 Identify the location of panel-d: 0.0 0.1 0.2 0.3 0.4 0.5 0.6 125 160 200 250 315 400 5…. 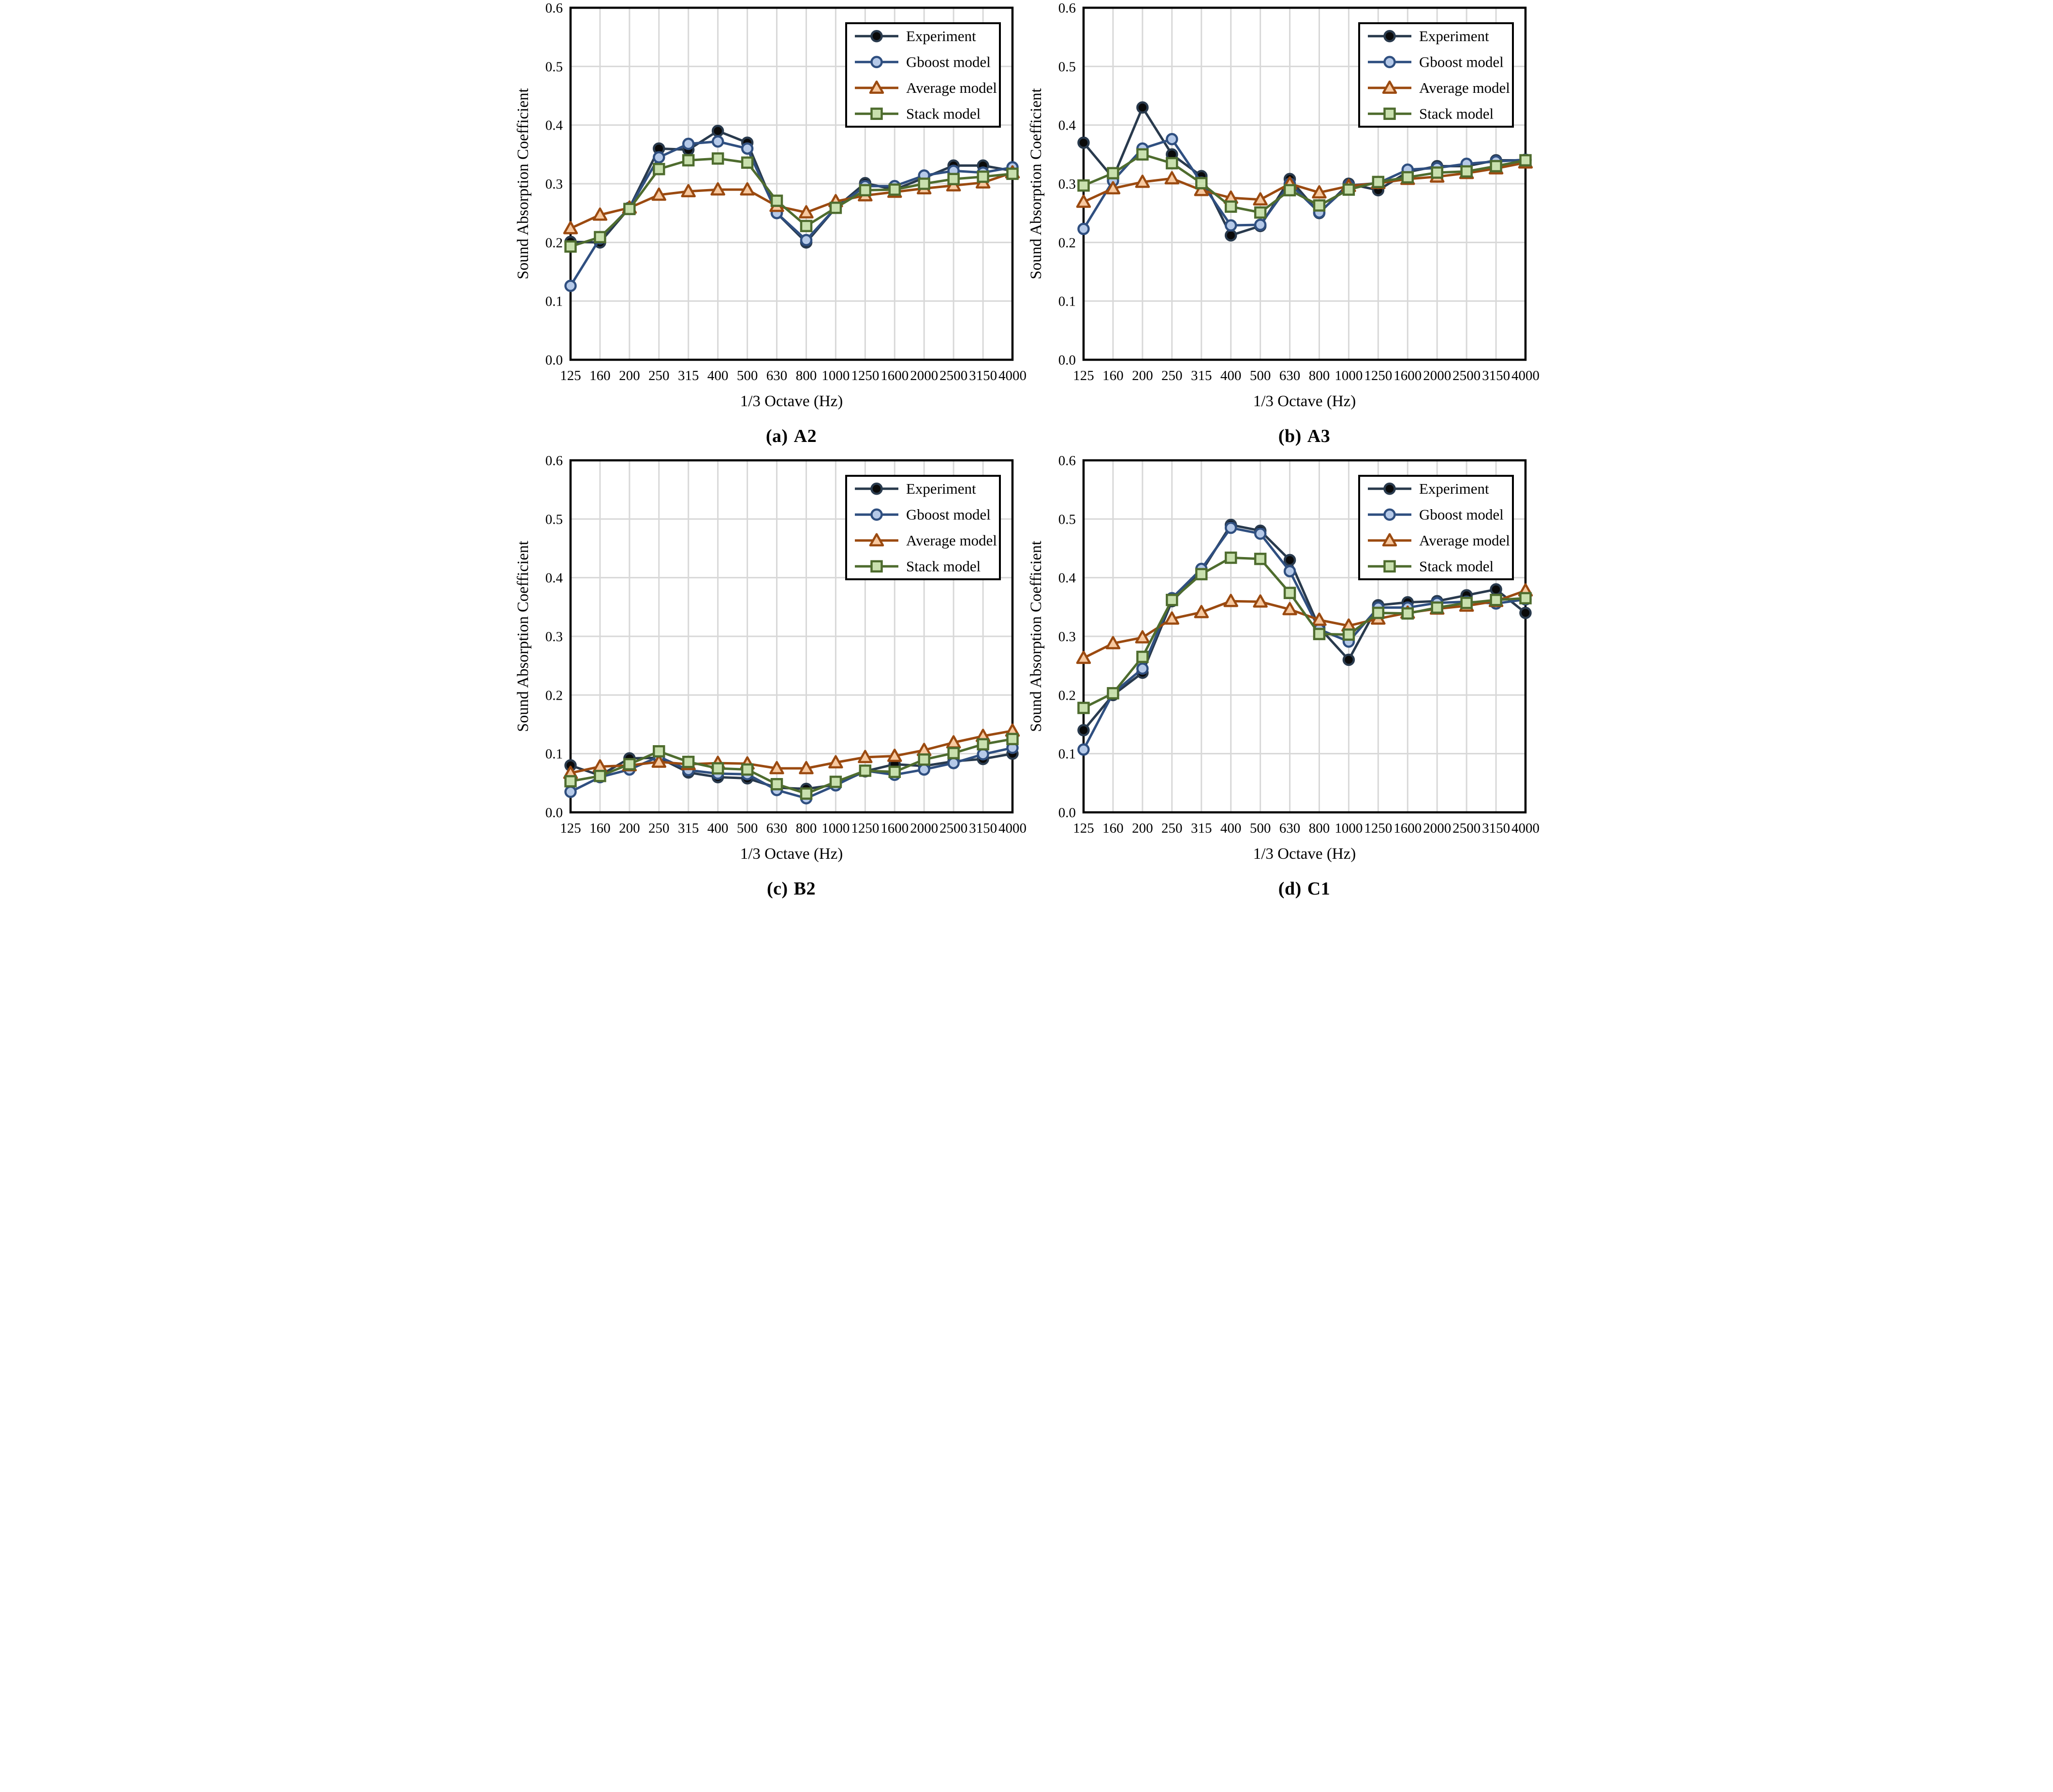
(1283, 676).